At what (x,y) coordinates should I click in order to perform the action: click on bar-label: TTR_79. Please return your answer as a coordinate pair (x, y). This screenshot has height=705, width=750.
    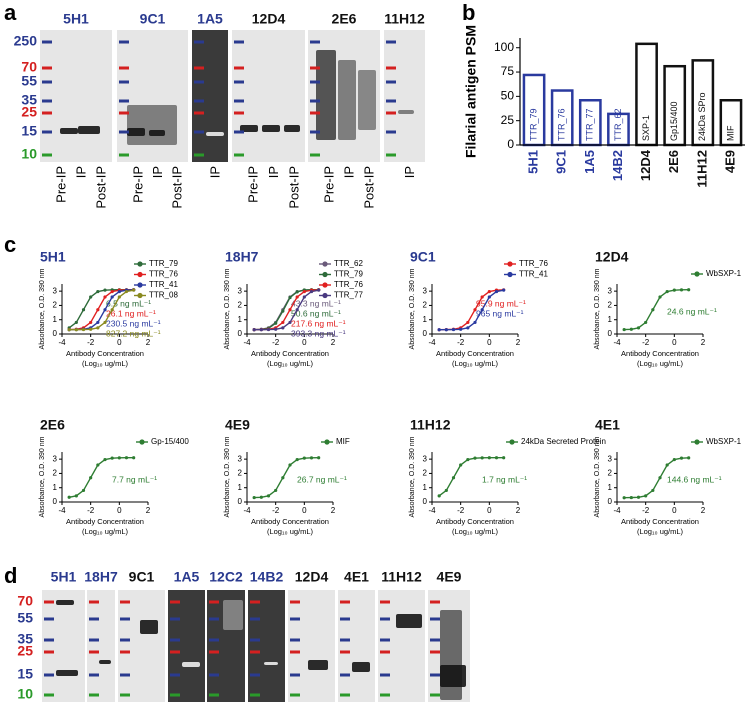
    Looking at the image, I should click on (533, 124).